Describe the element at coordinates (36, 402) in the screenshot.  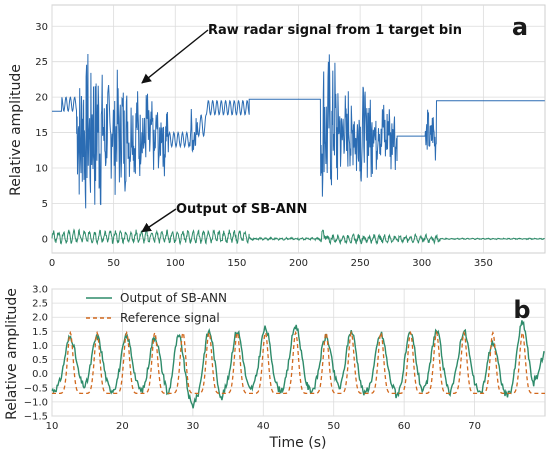
I see `panel-b-y-tick-label: −1.0` at that location.